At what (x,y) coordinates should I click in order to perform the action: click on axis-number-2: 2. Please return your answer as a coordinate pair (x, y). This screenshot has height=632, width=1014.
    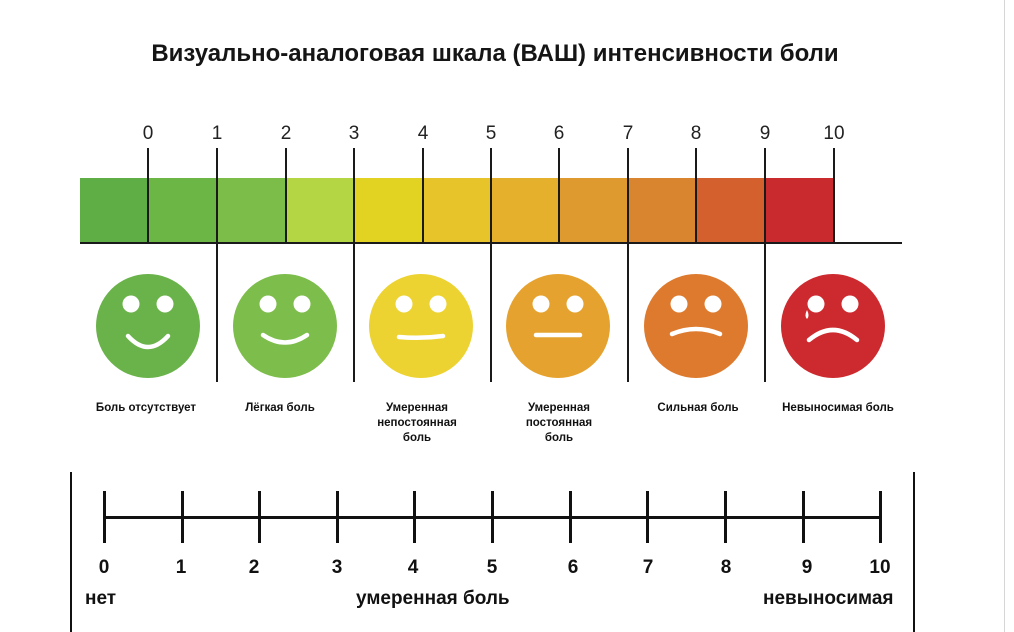
    Looking at the image, I should click on (254, 567).